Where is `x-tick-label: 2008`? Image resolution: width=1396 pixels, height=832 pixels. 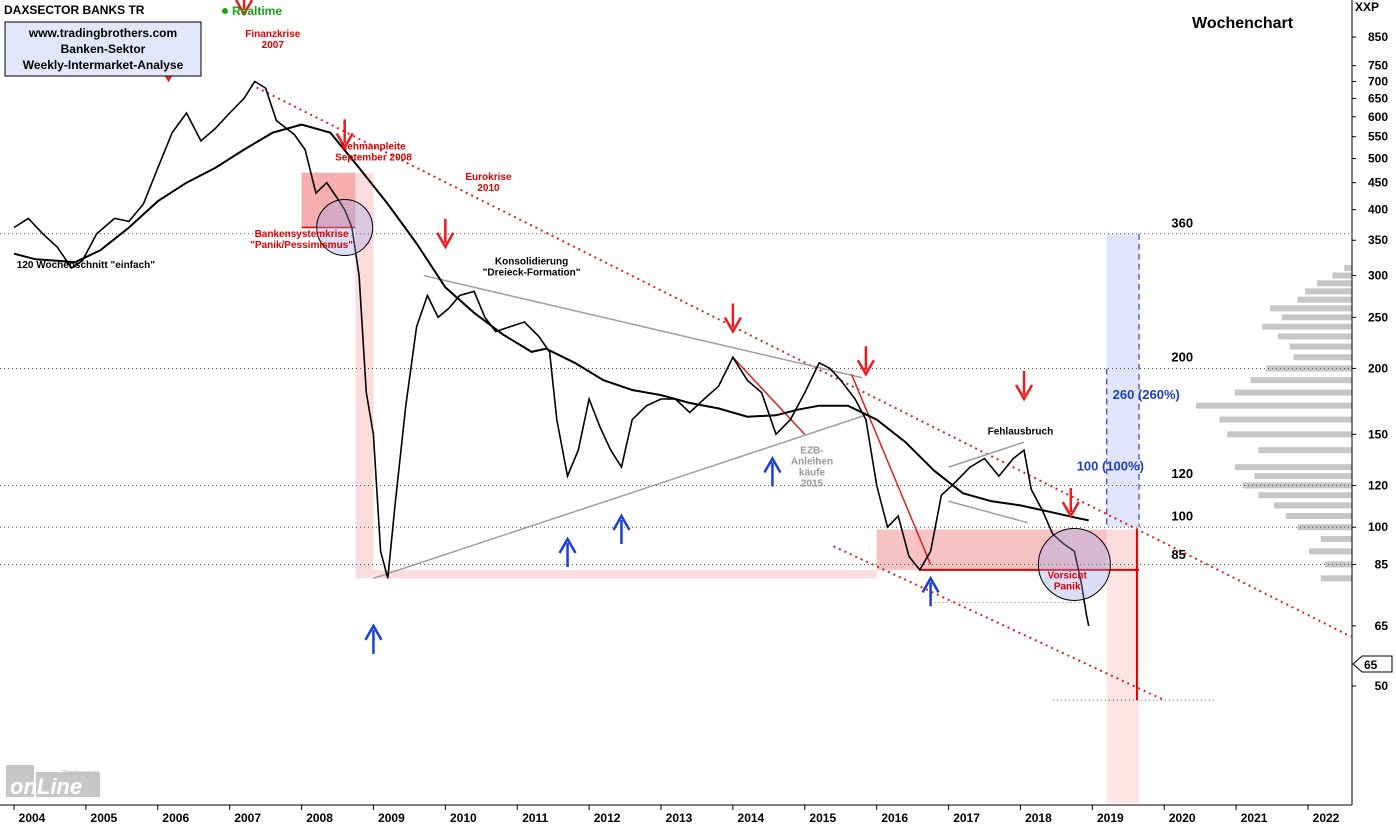
x-tick-label: 2008 is located at coordinates (319, 818).